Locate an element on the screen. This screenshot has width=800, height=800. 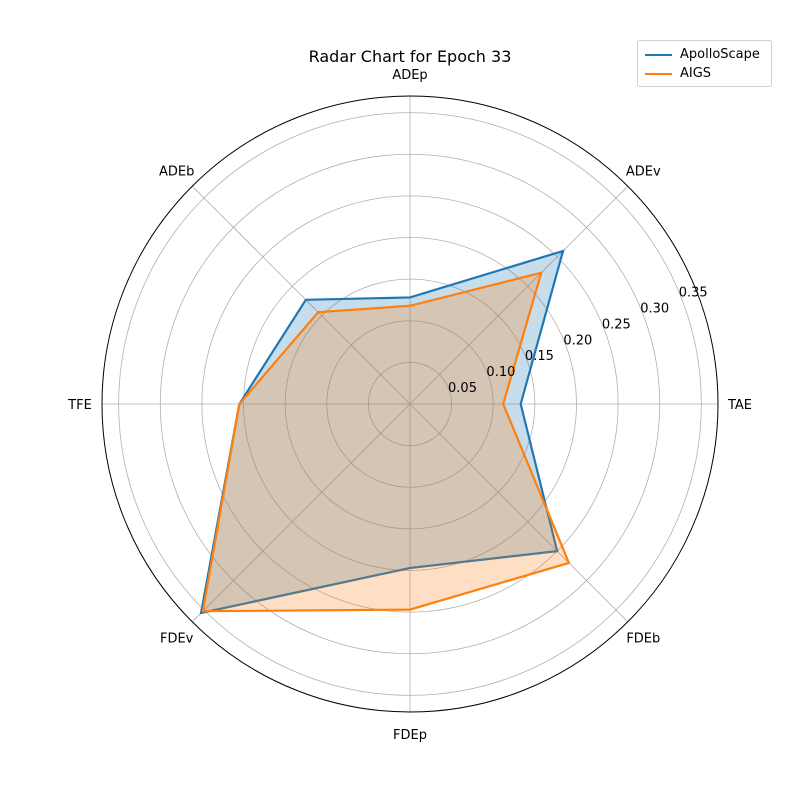
axis-label-fdev: FDEv is located at coordinates (177, 638).